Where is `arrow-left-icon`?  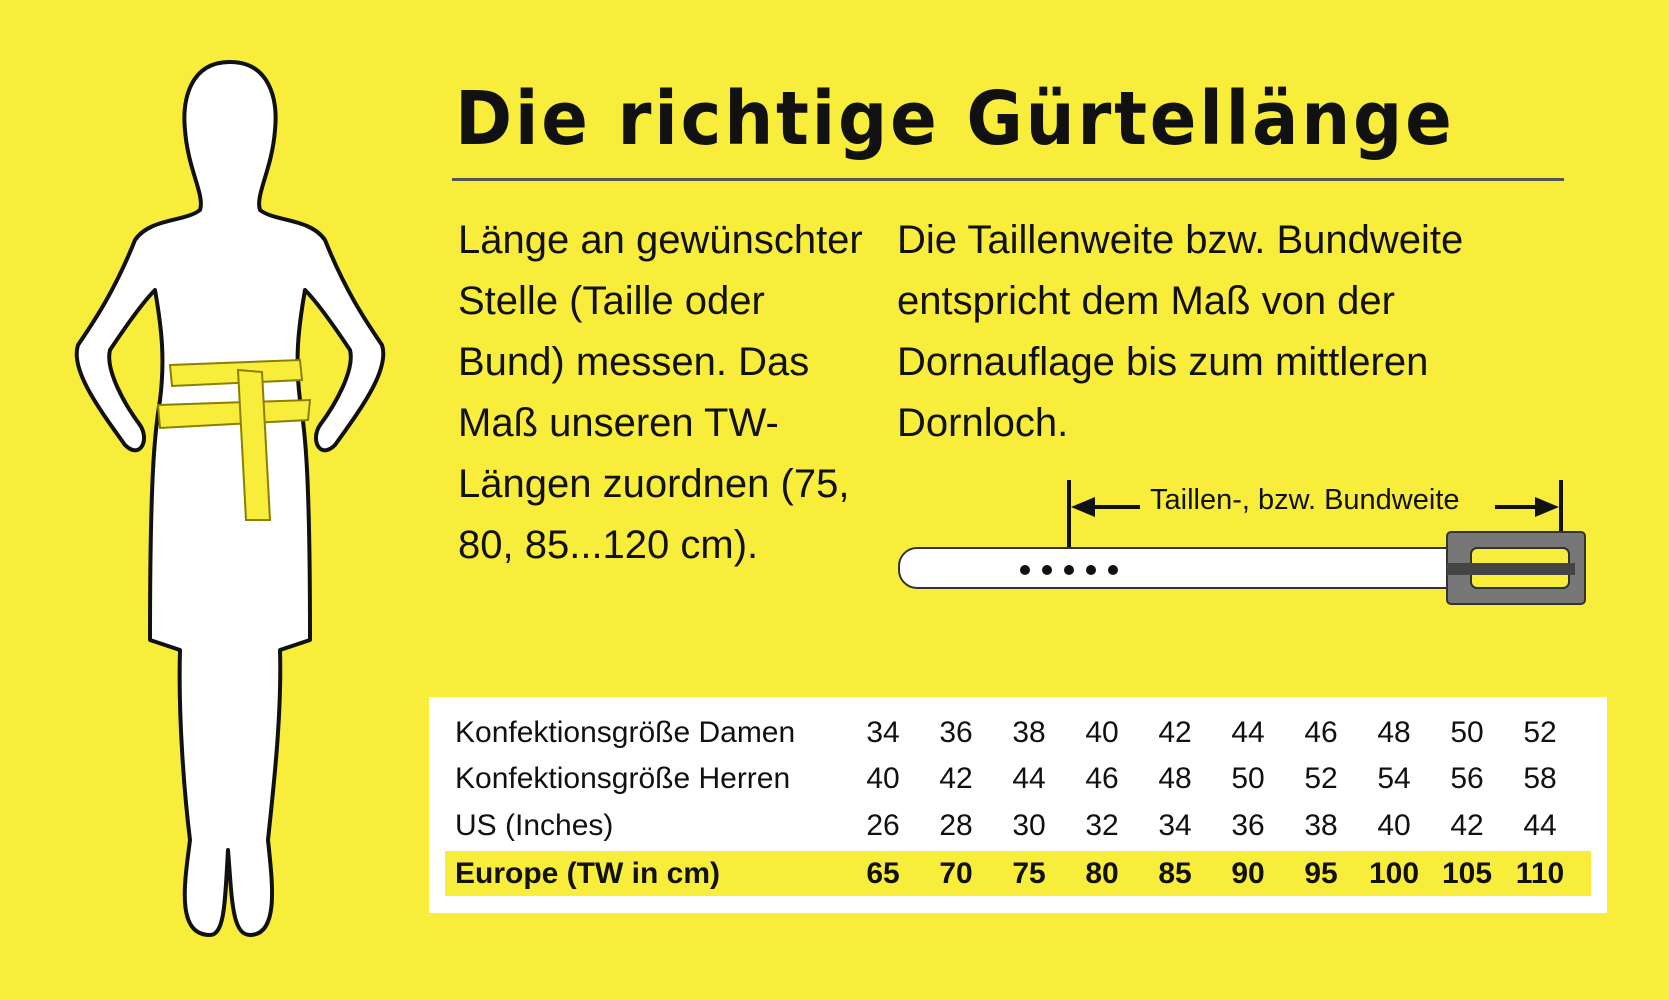 arrow-left-icon is located at coordinates (1083, 507).